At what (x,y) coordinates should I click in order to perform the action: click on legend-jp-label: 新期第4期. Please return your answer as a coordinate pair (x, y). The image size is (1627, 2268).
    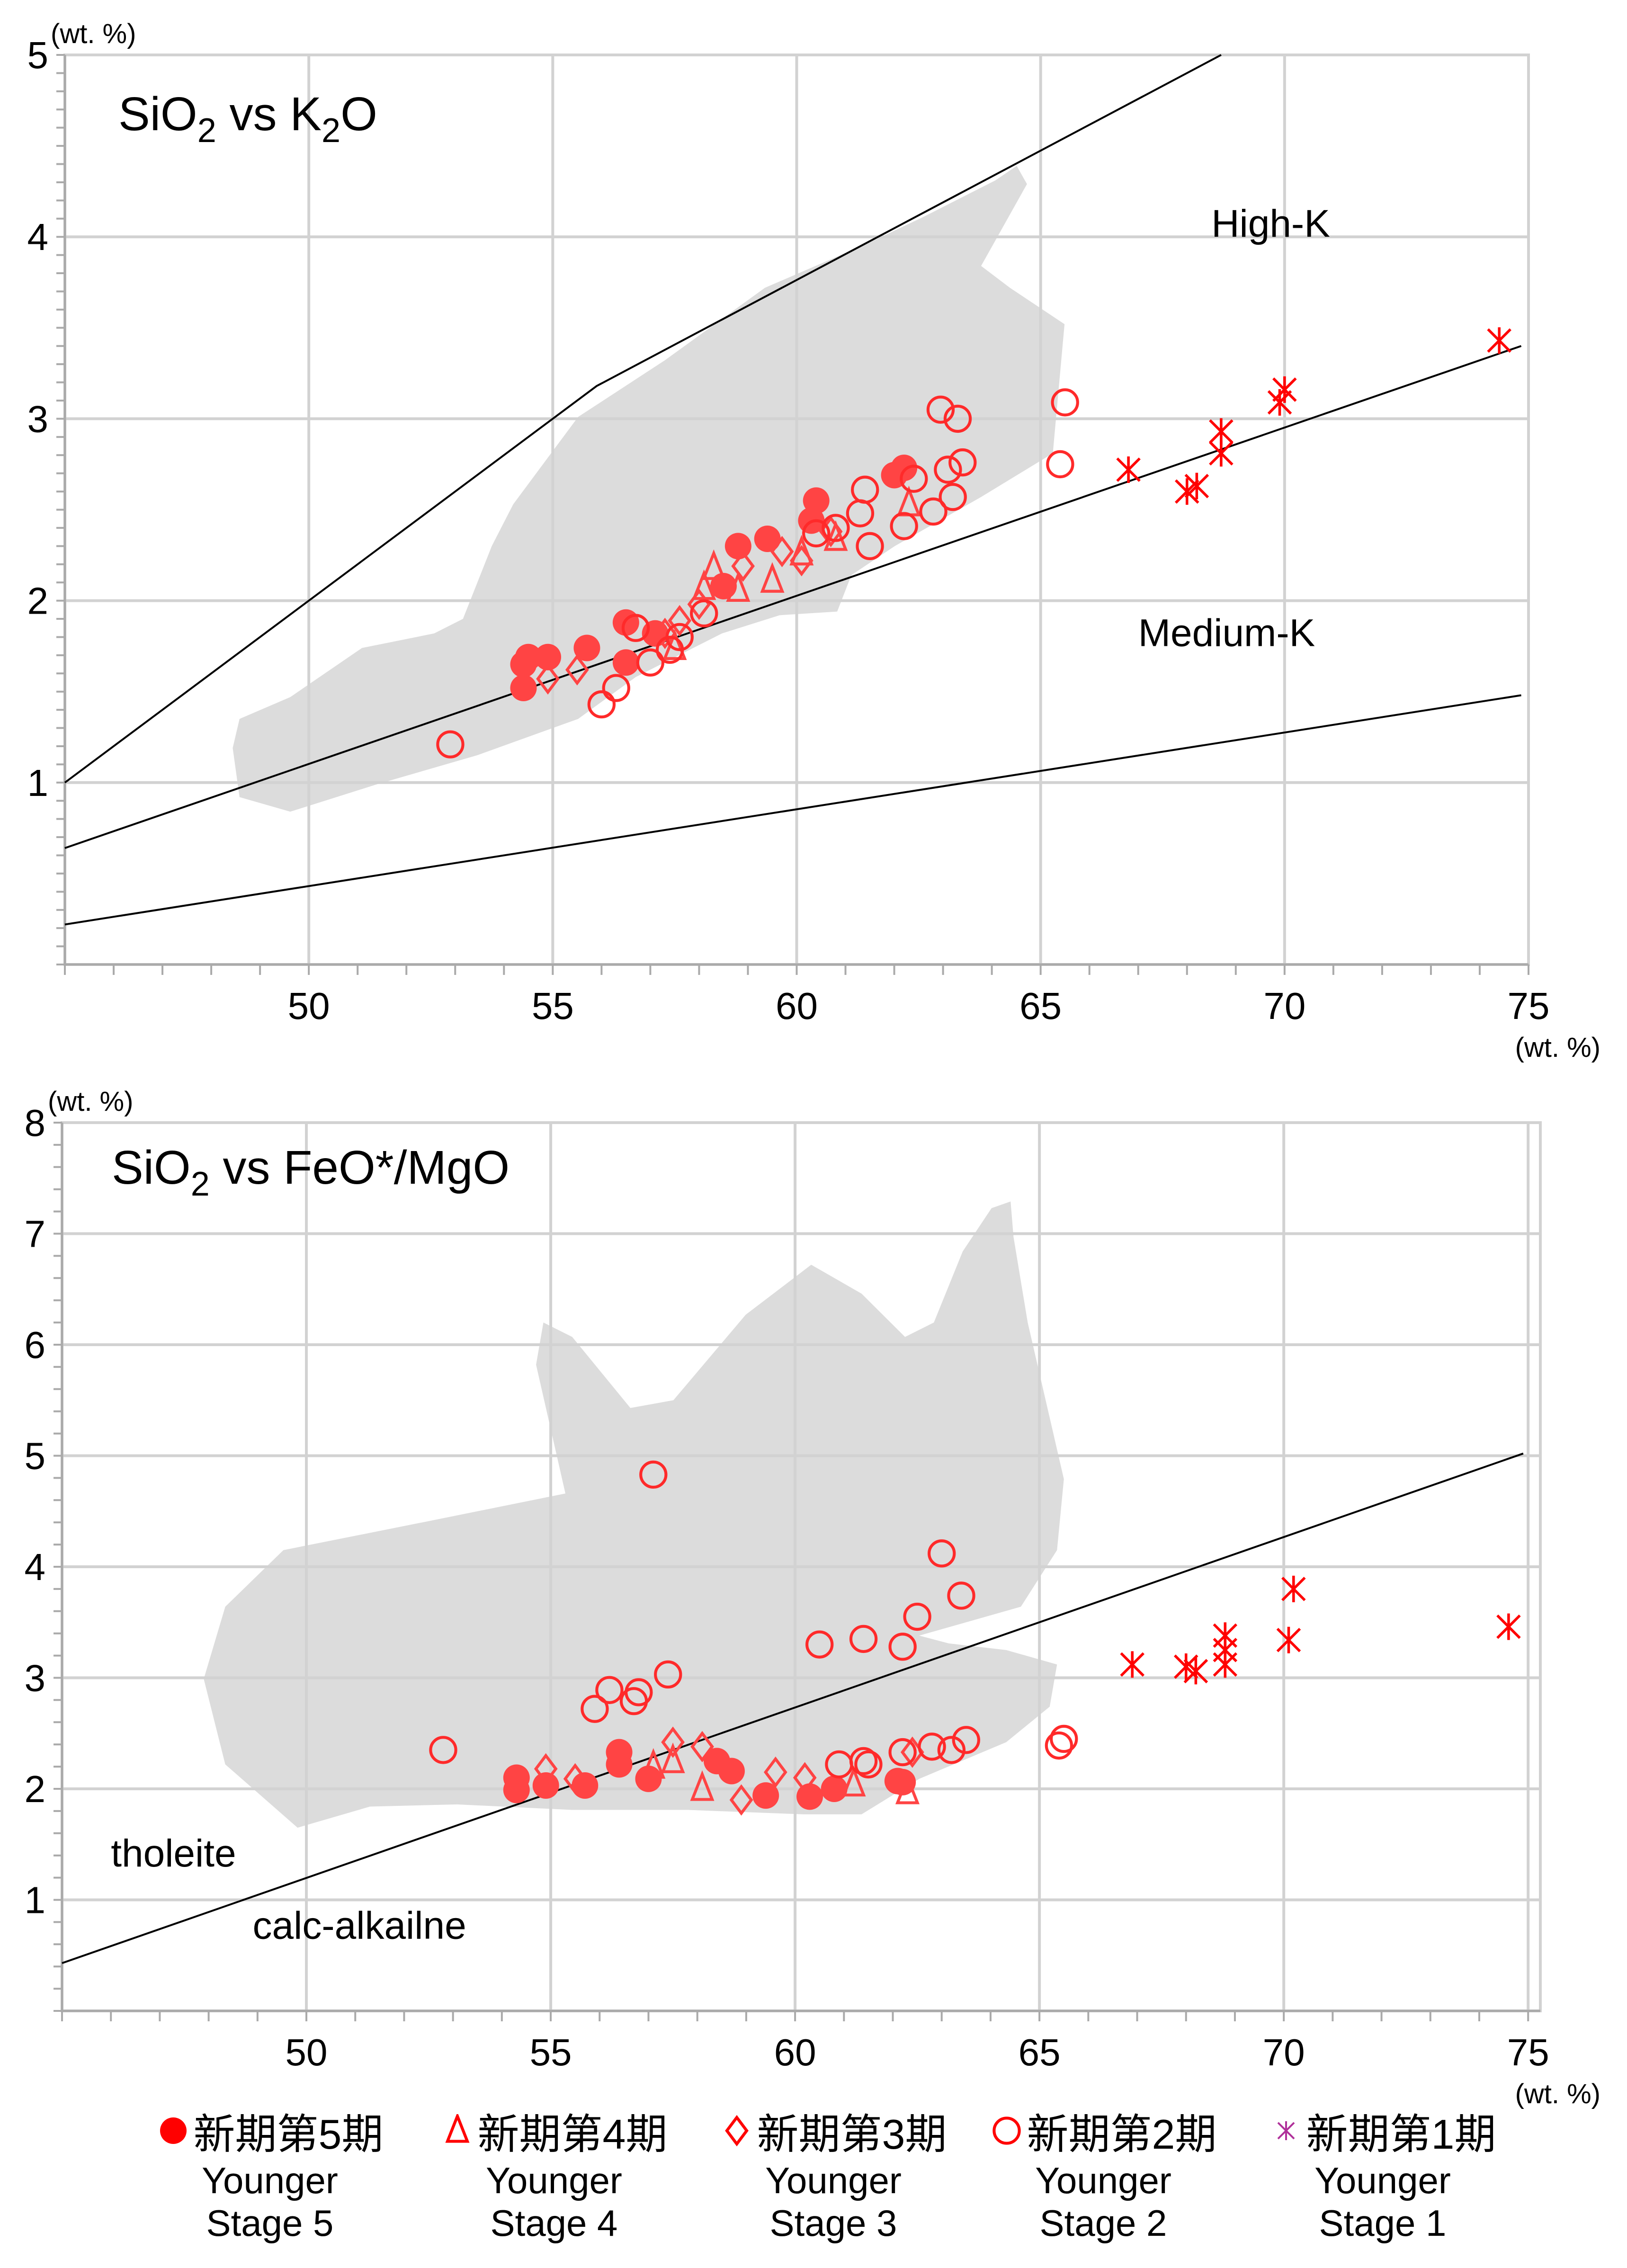
    Looking at the image, I should click on (572, 2134).